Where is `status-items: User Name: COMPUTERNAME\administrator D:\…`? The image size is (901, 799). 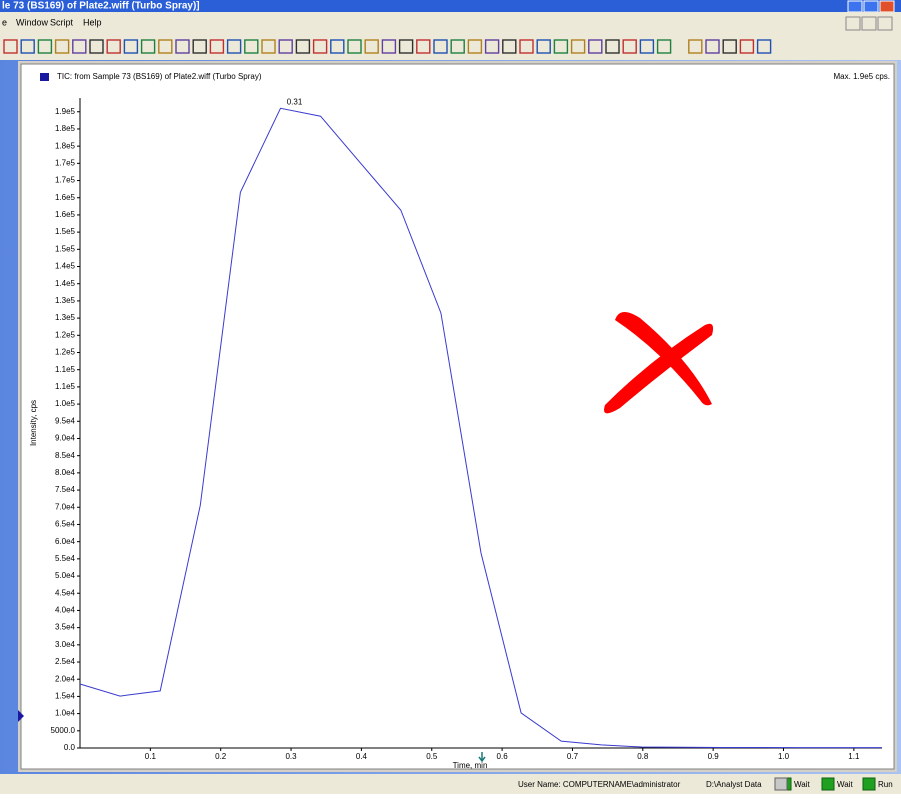 status-items: User Name: COMPUTERNAME\administrator D:\… is located at coordinates (705, 784).